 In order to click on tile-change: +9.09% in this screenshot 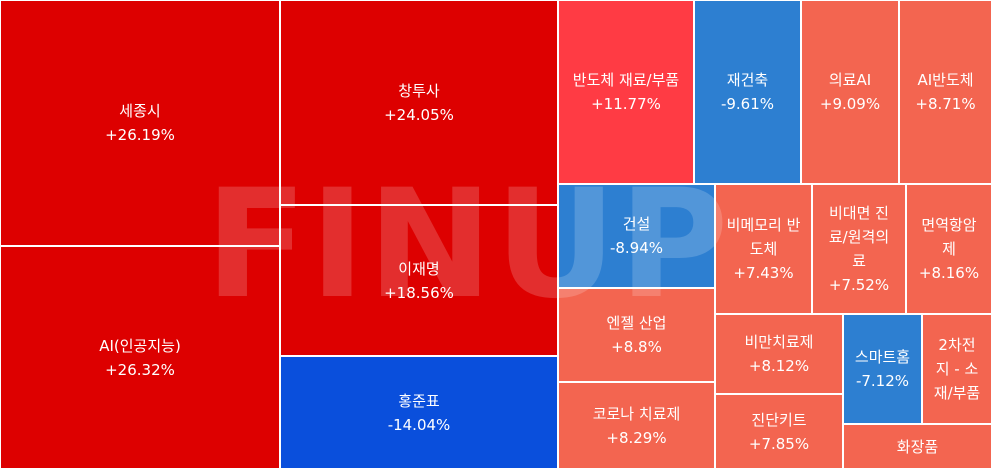, I will do `click(850, 104)`.